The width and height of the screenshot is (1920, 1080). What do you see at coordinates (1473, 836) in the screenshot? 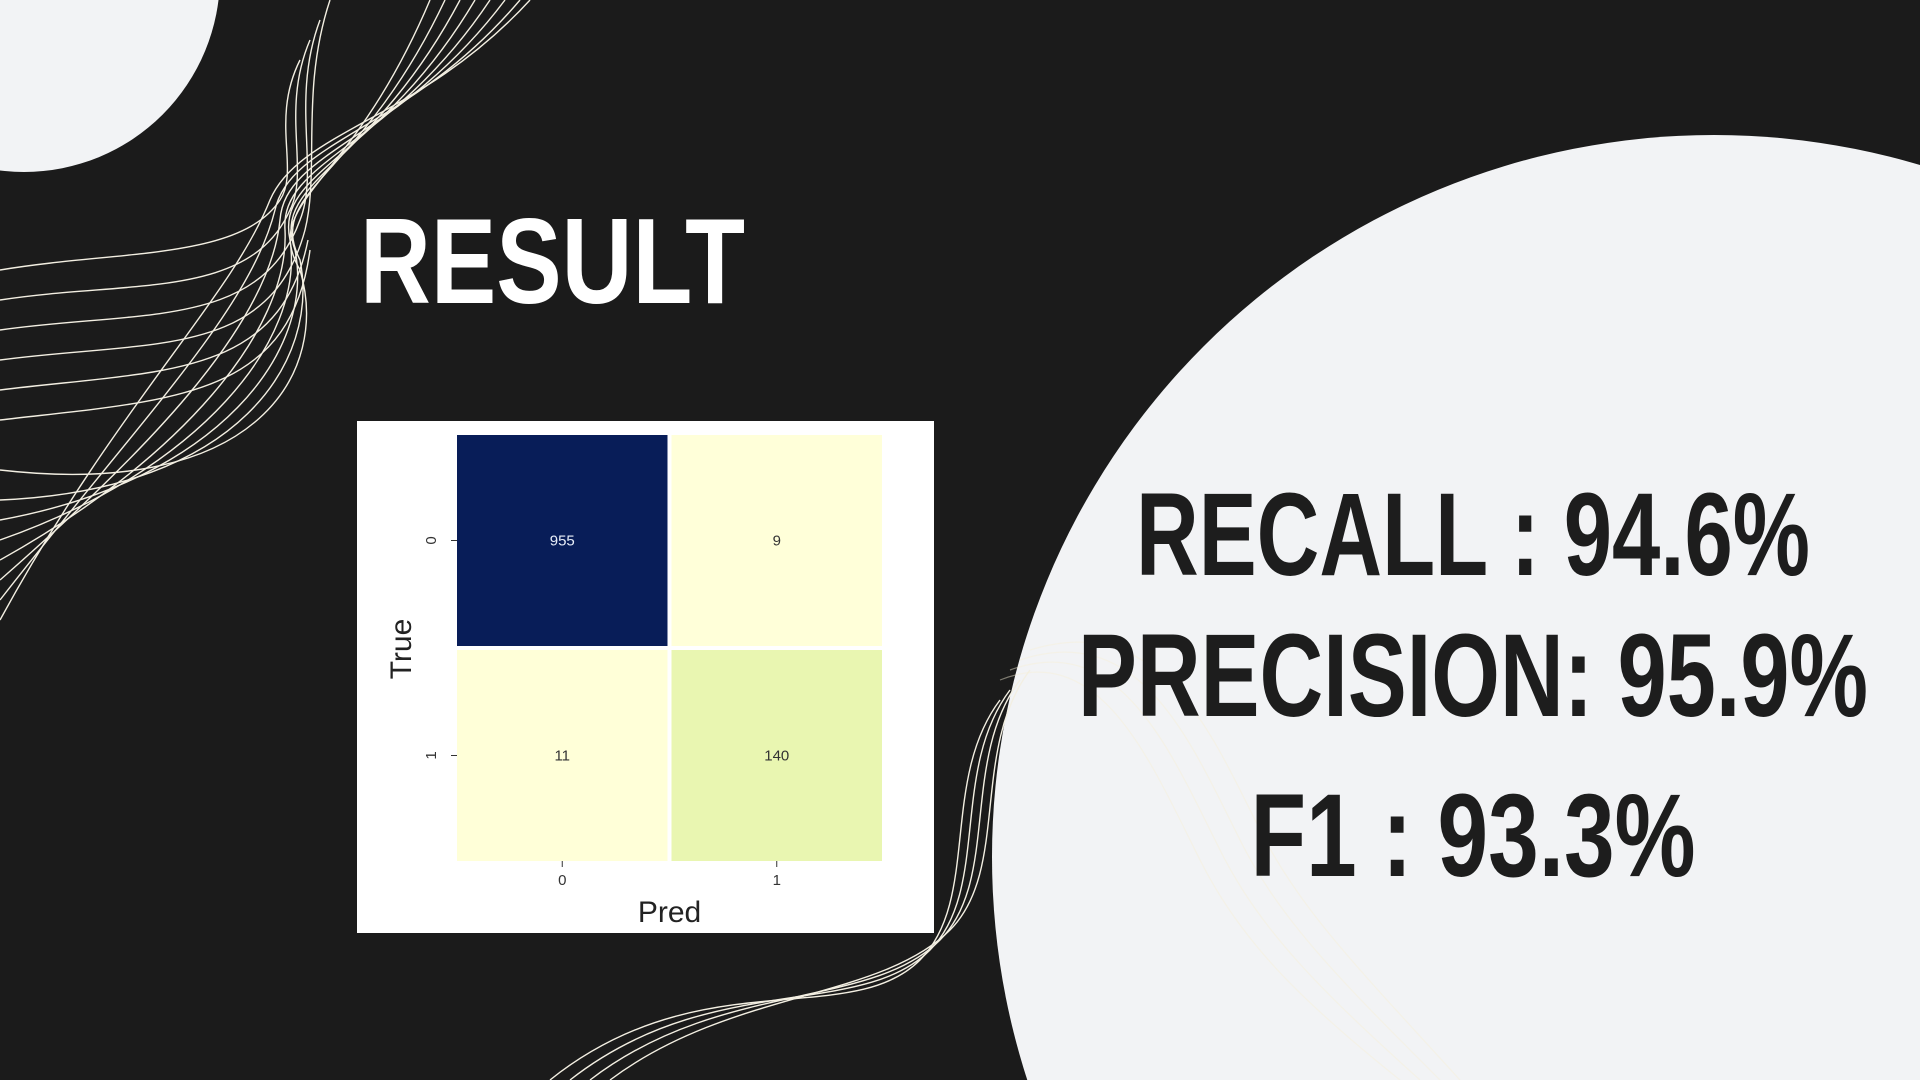
I see `metric-f1: F1 : 93.3%` at bounding box center [1473, 836].